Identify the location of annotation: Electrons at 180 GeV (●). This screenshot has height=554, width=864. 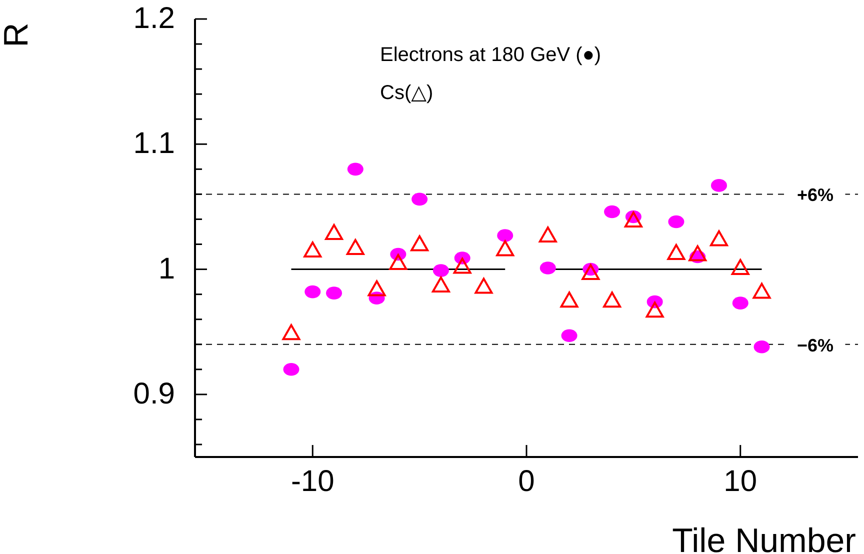
(491, 55).